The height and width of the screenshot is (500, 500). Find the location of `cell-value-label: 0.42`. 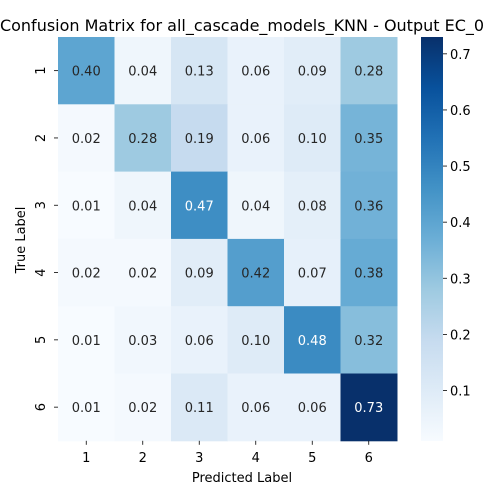

cell-value-label: 0.42 is located at coordinates (255, 274).